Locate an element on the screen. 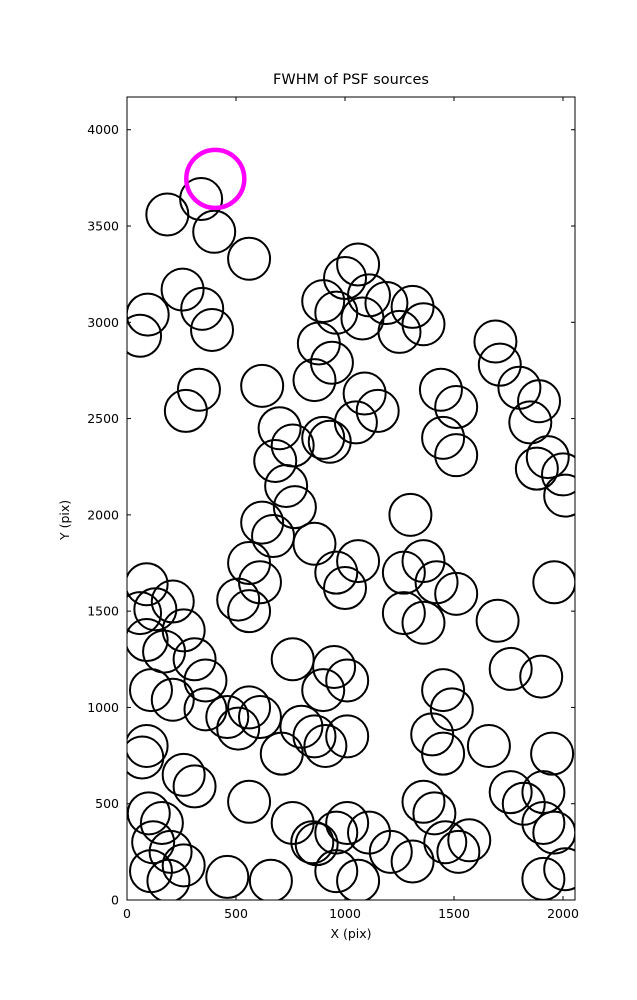  y-tick-label: 1500 is located at coordinates (103, 611).